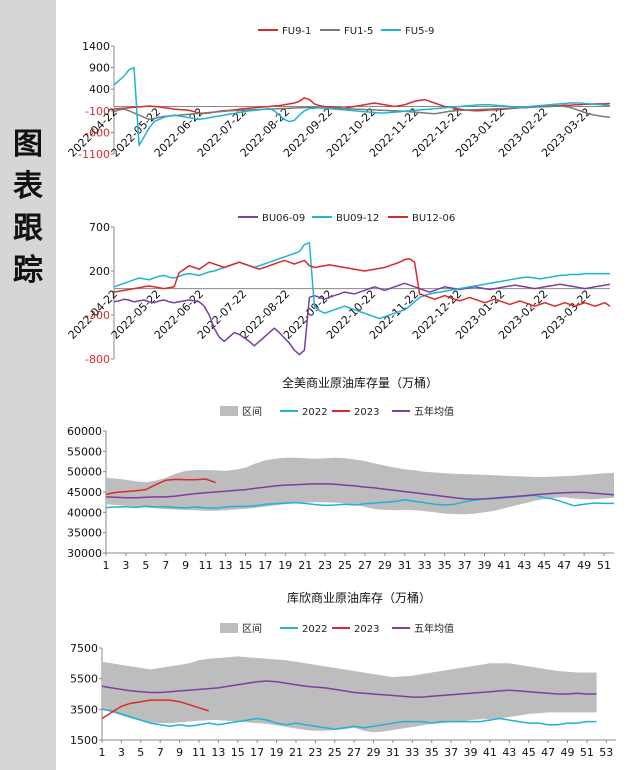 The width and height of the screenshot is (628, 770). What do you see at coordinates (28, 385) in the screenshot?
I see `sidebar: 图 表 跟 踪` at bounding box center [28, 385].